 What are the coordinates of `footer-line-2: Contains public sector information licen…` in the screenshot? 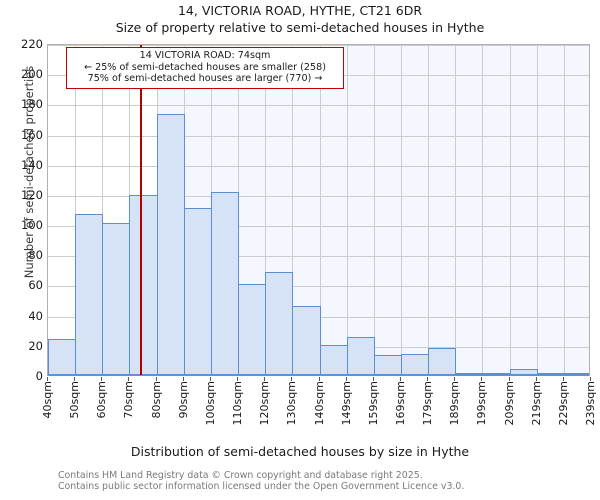 It's located at (261, 487).